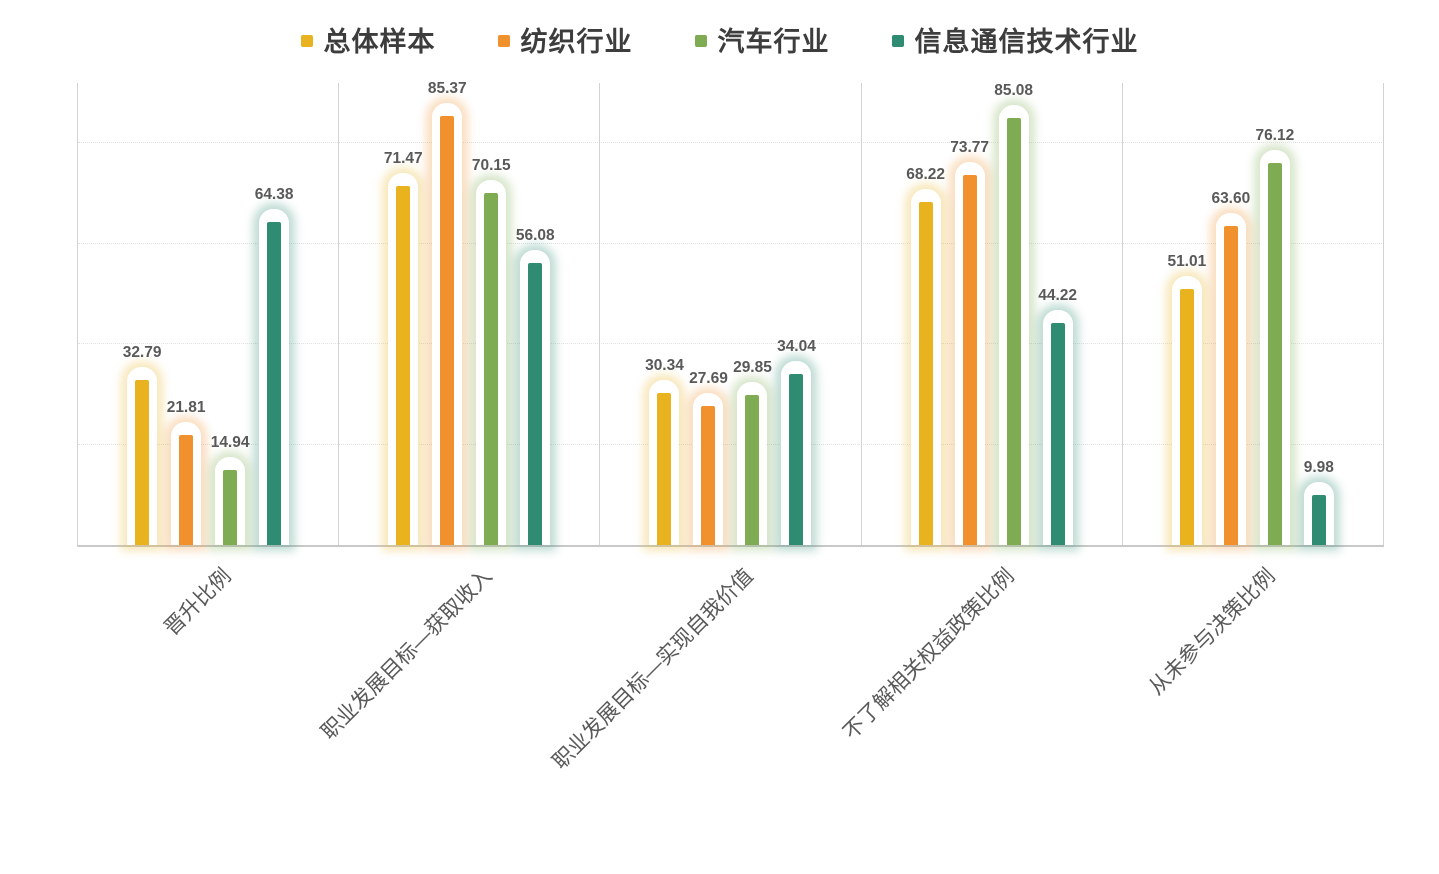 This screenshot has width=1439, height=874. I want to click on value-label: 71.47, so click(403, 159).